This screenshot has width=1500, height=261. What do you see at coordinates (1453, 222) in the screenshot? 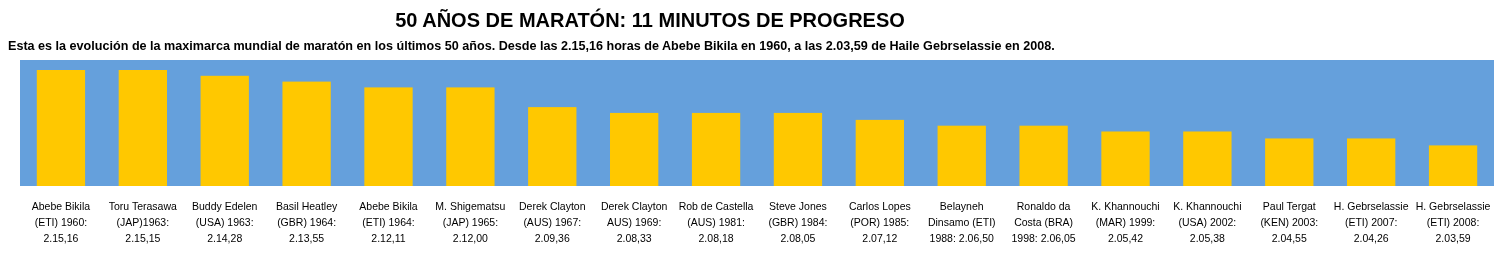
I see `x-tick-label: H. Gebrselassie (ETI) 2008: 2.03,59` at bounding box center [1453, 222].